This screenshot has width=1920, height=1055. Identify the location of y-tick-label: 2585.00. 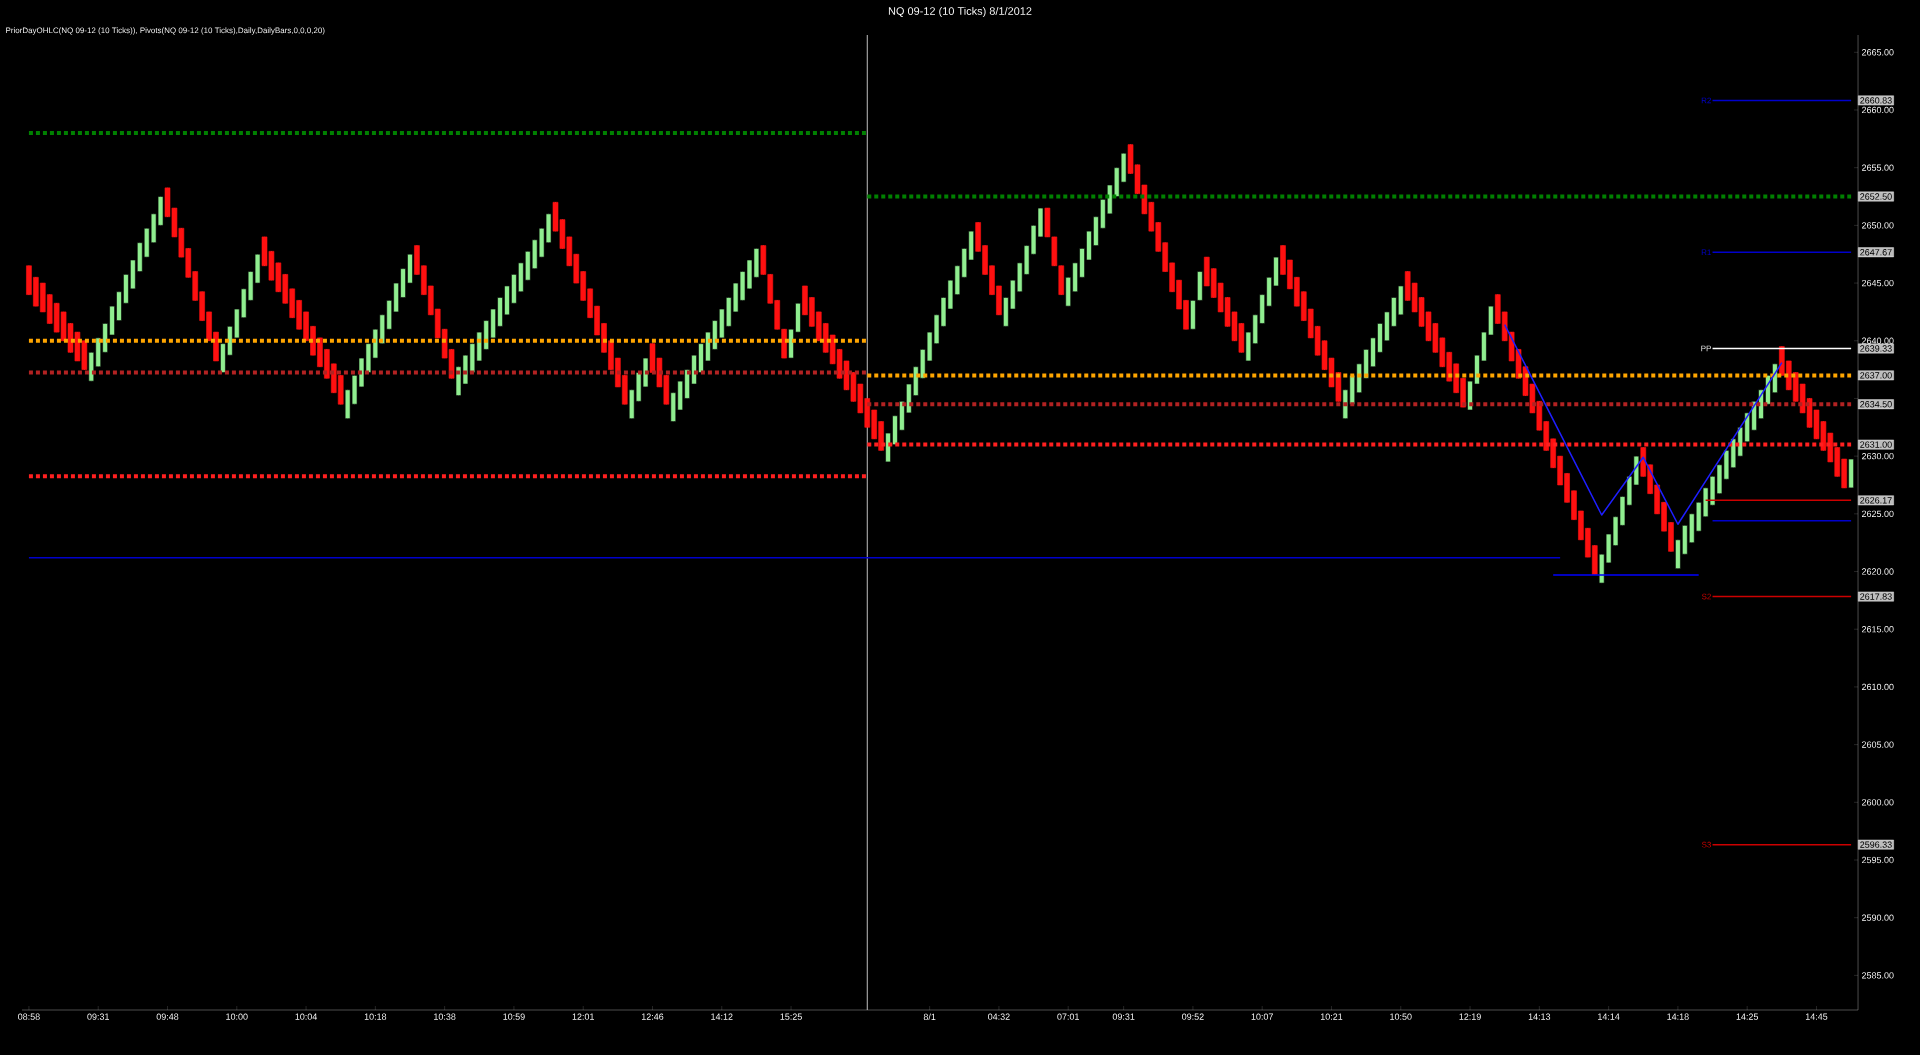
(1878, 975).